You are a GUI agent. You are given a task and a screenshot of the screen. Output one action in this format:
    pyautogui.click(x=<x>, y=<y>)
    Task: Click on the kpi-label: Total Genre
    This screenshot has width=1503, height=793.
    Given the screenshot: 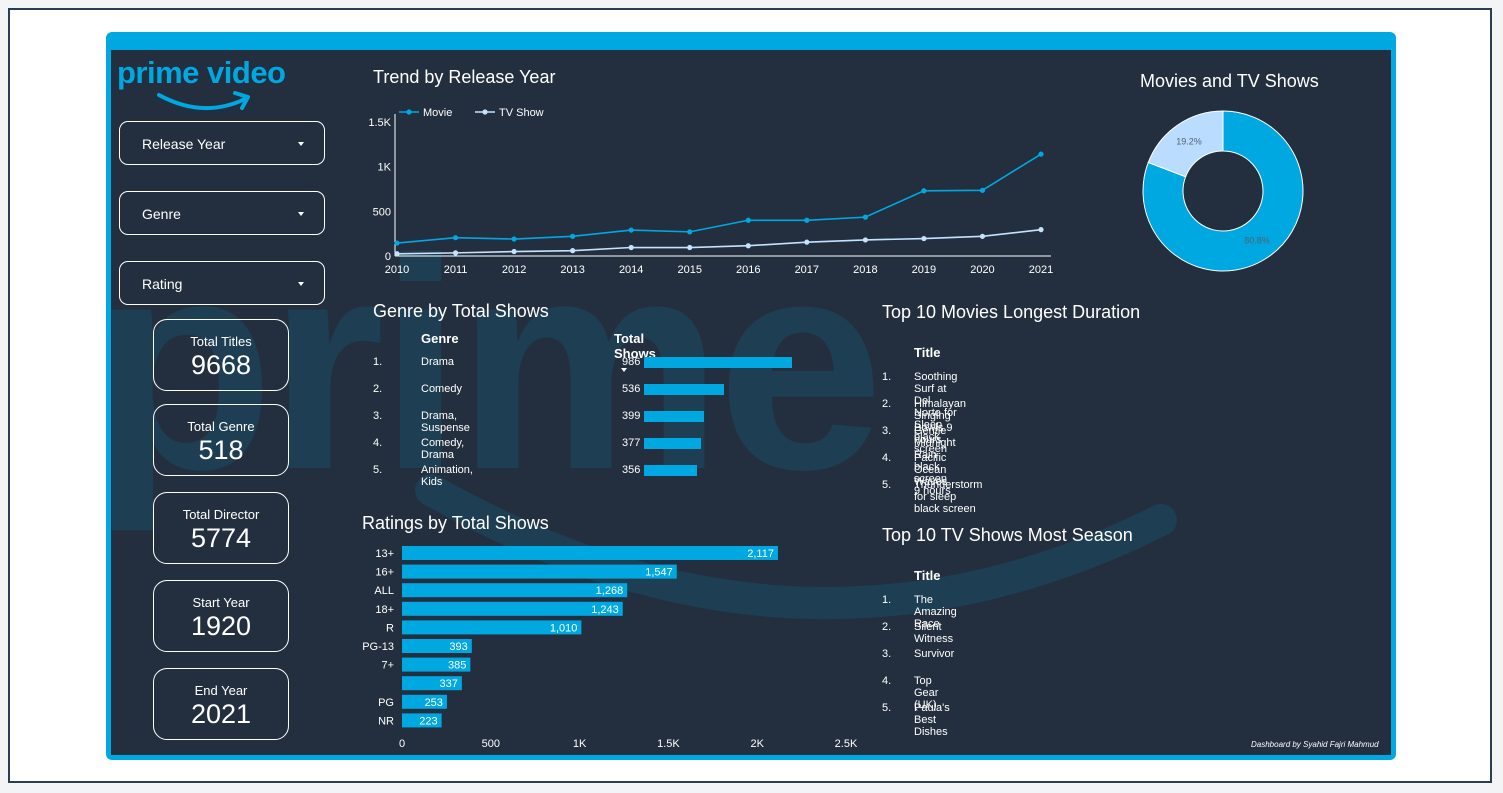 What is the action you would take?
    pyautogui.click(x=221, y=426)
    